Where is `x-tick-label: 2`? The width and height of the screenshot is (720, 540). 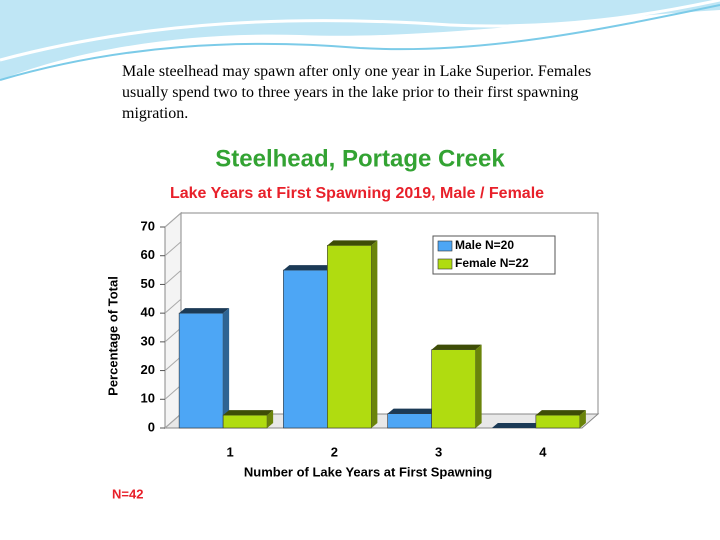
x-tick-label: 2 is located at coordinates (334, 451).